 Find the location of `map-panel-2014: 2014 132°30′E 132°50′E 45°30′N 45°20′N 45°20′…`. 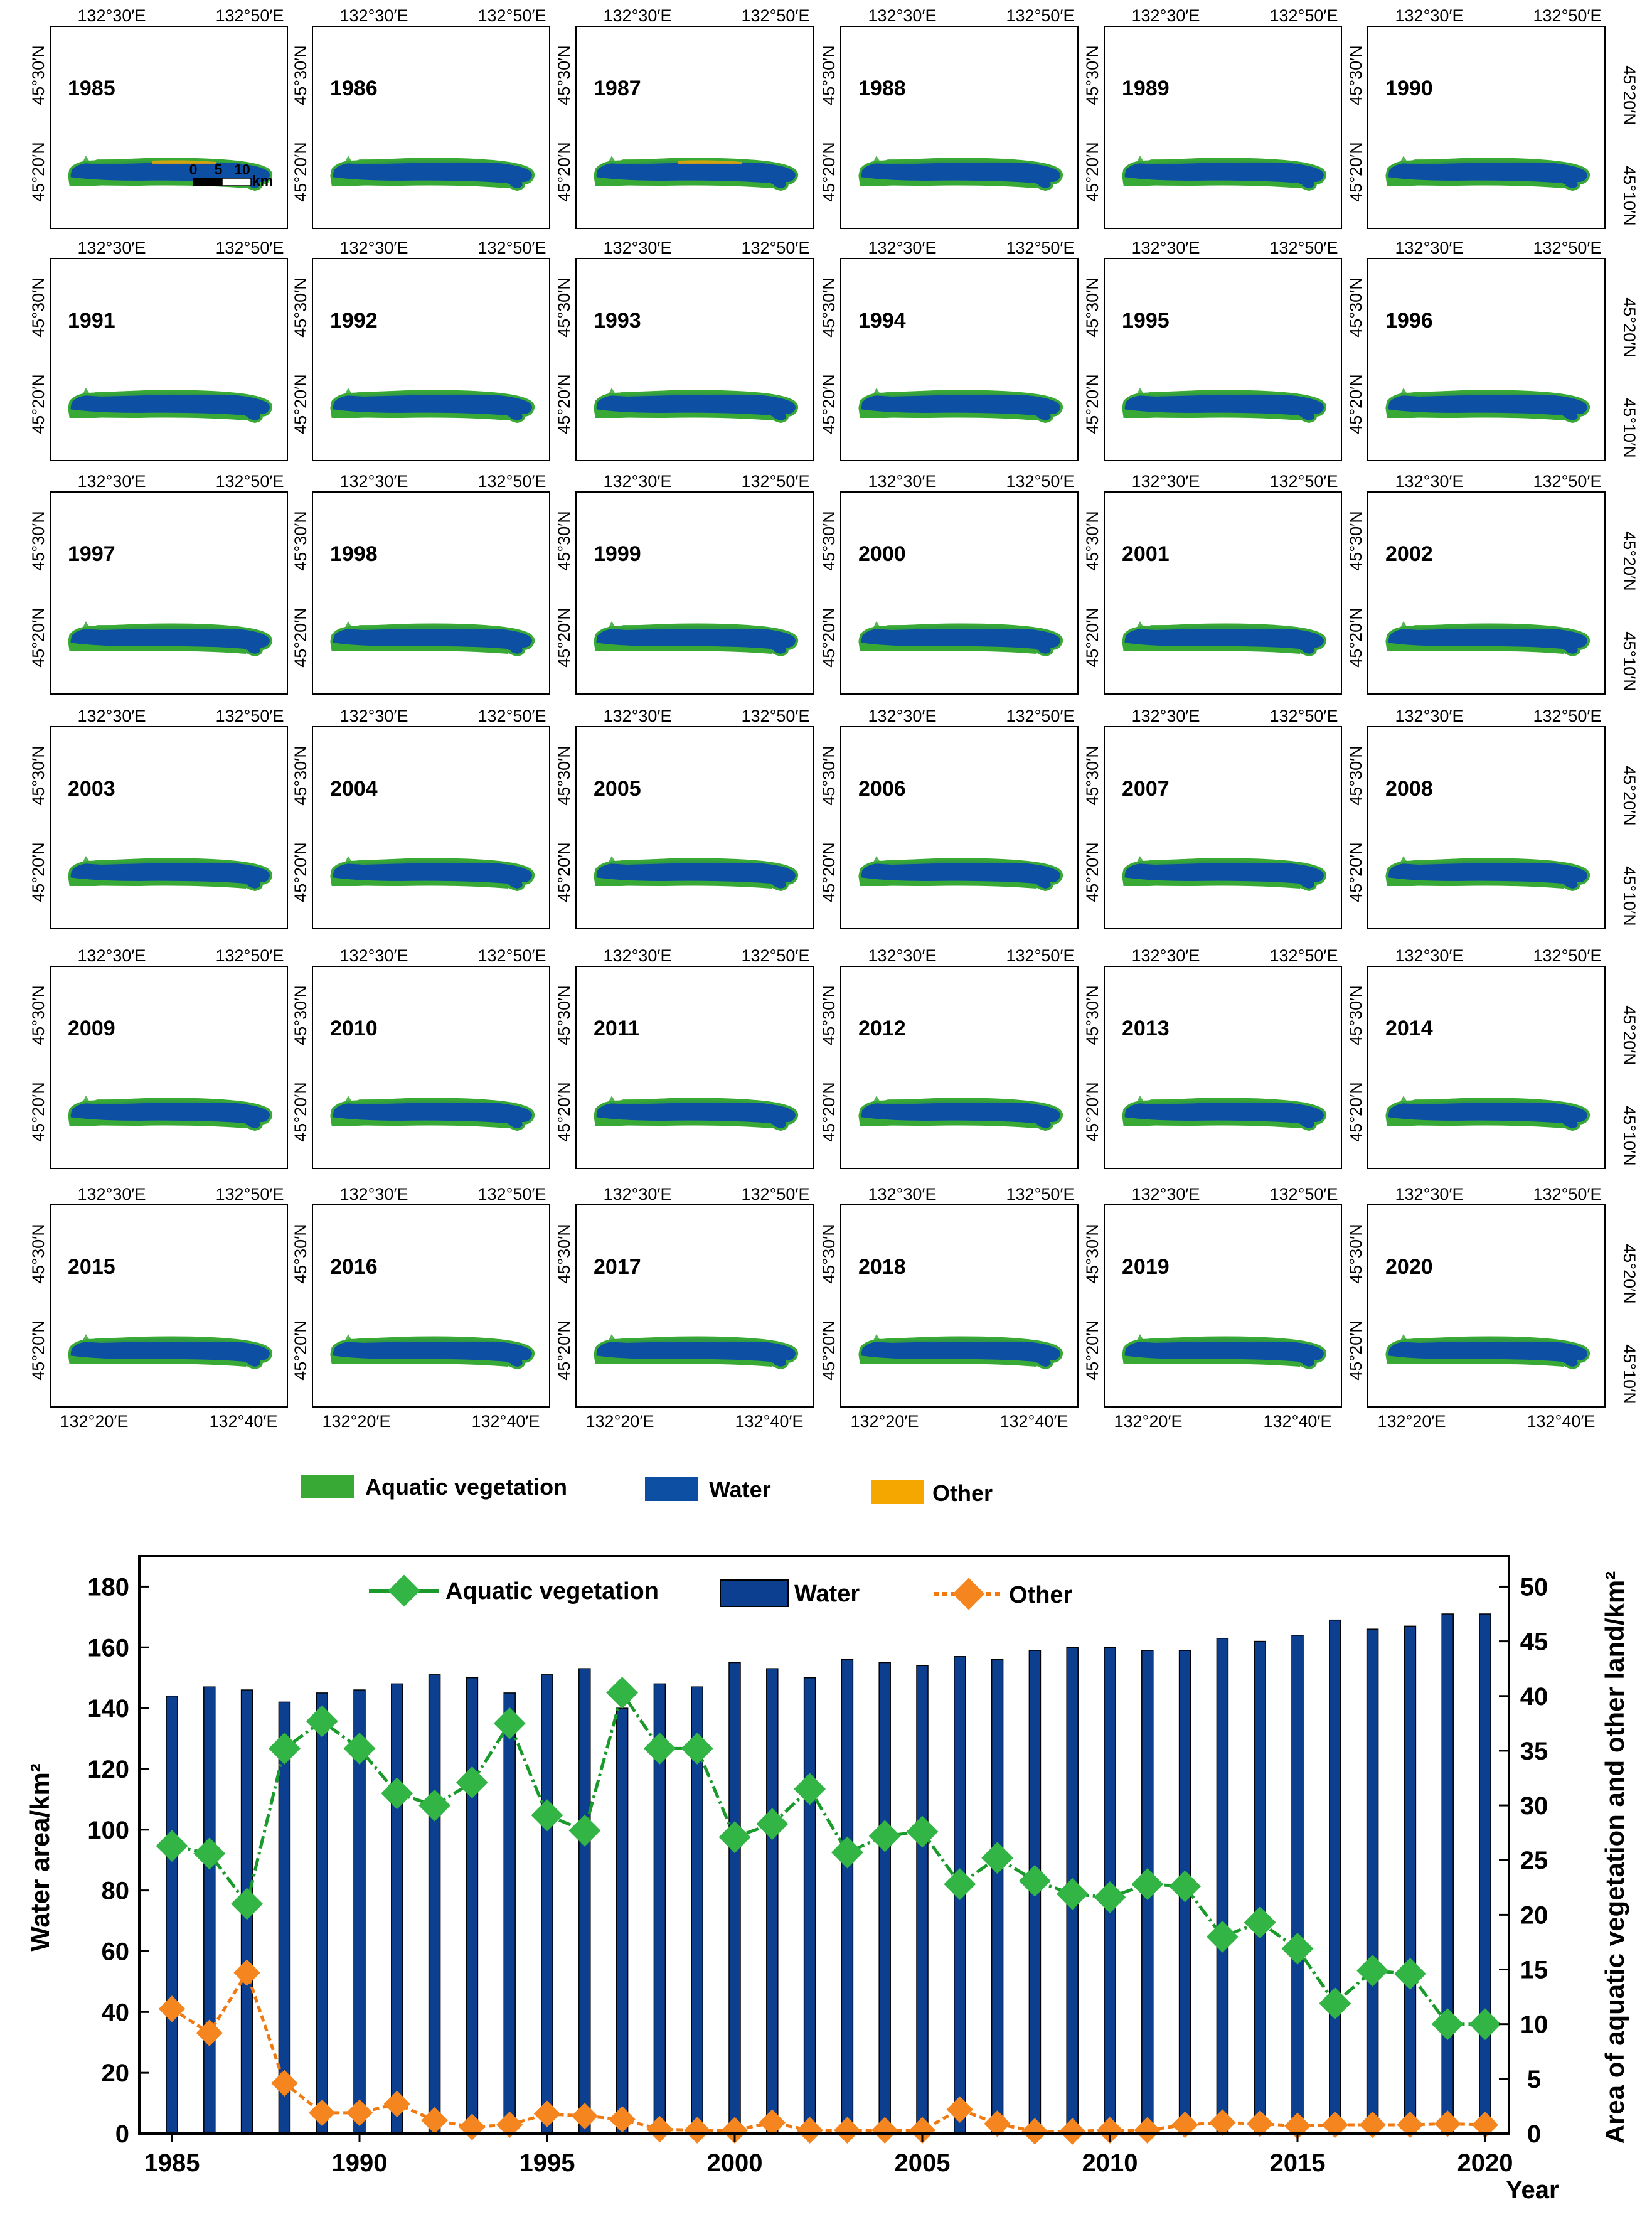

map-panel-2014: 2014 132°30′E 132°50′E 45°30′N 45°20′N 45°20′… is located at coordinates (1492, 1057).